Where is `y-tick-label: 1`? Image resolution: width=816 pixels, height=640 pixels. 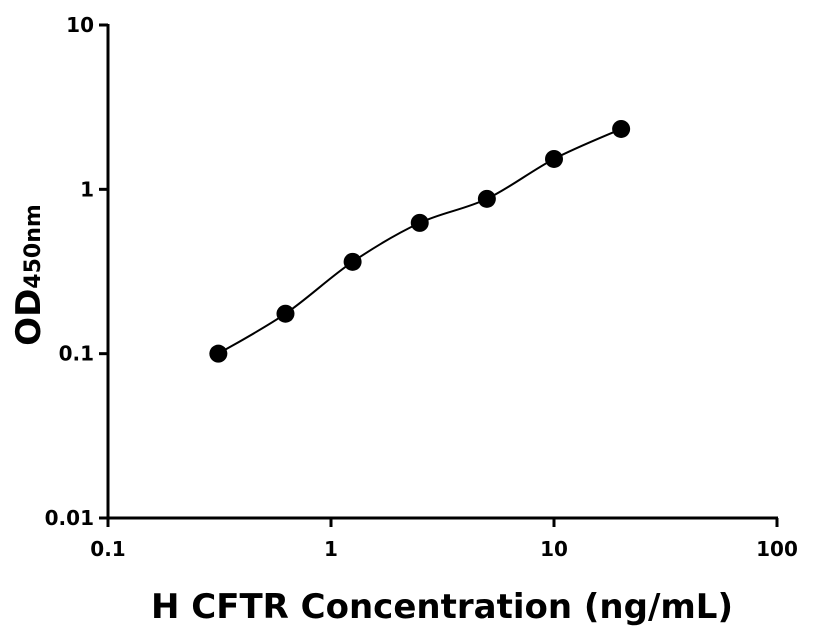 y-tick-label: 1 is located at coordinates (87, 189).